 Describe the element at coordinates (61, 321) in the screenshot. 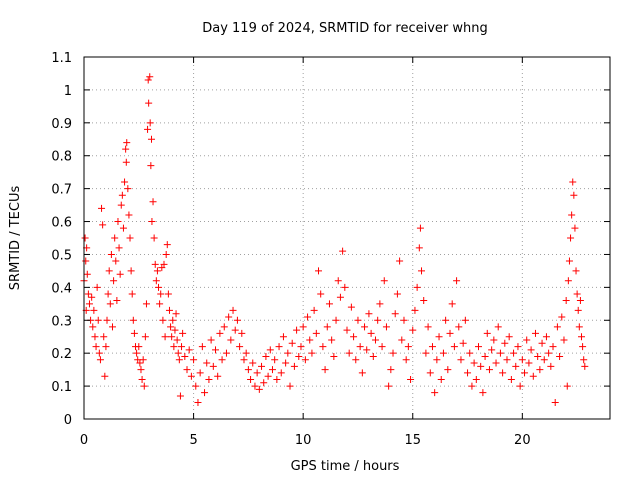

I see `y-tick-label: 0.3` at that location.